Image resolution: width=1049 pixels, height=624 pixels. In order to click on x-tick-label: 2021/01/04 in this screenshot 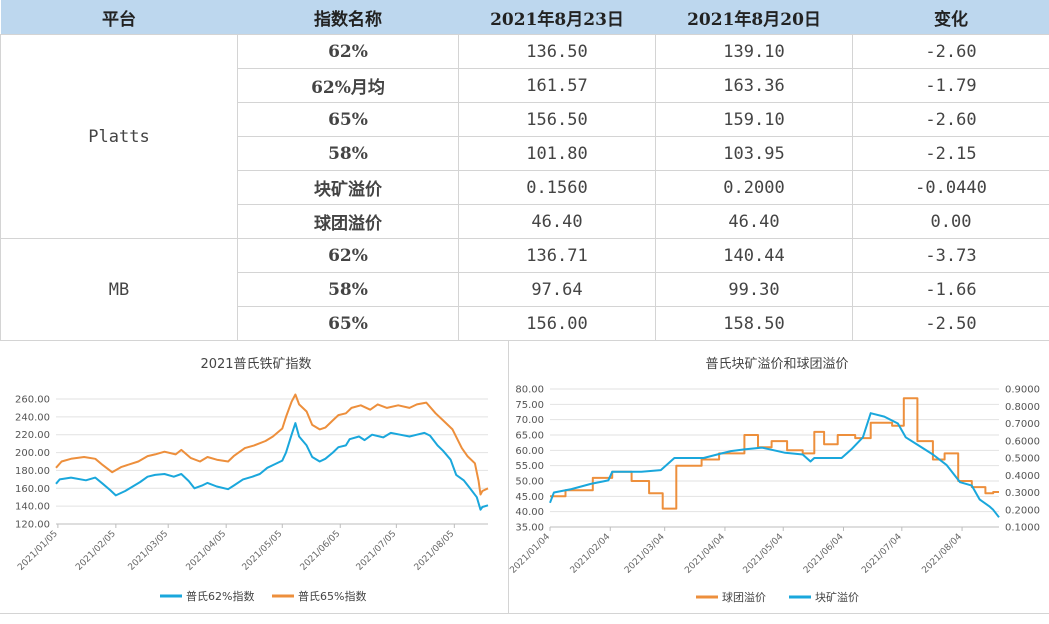, I will do `click(530, 554)`.